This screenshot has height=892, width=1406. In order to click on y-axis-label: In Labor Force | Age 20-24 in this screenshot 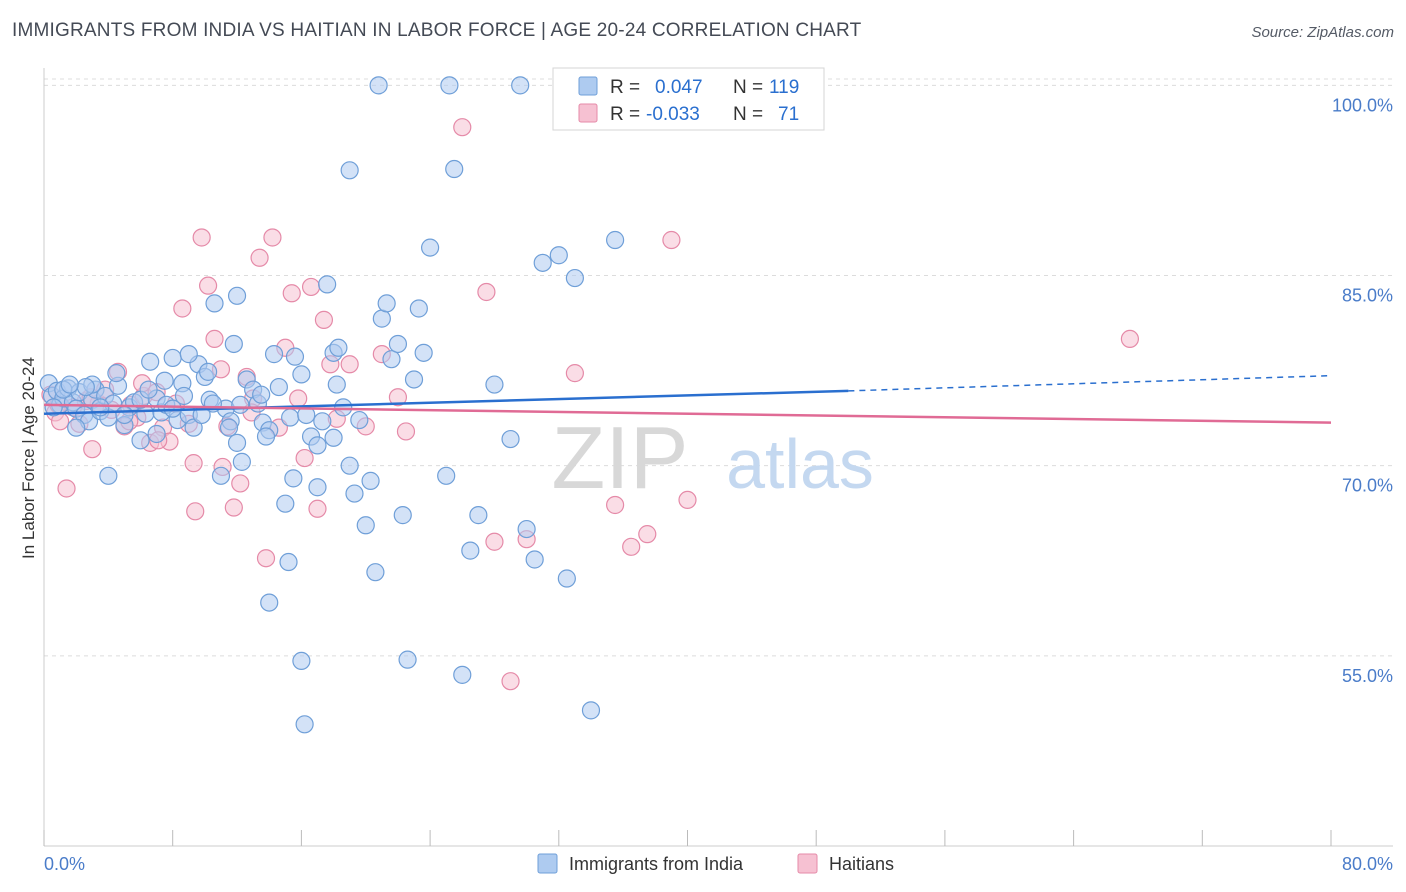, I will do `click(28, 458)`.